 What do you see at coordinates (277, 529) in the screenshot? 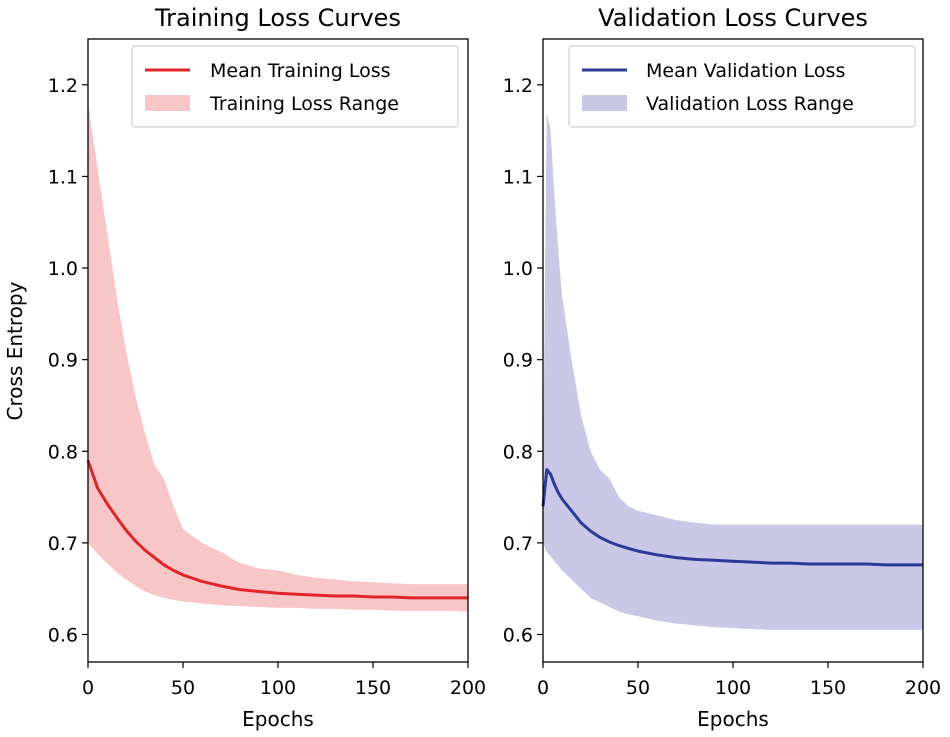
I see `training-mean-loss-line` at bounding box center [277, 529].